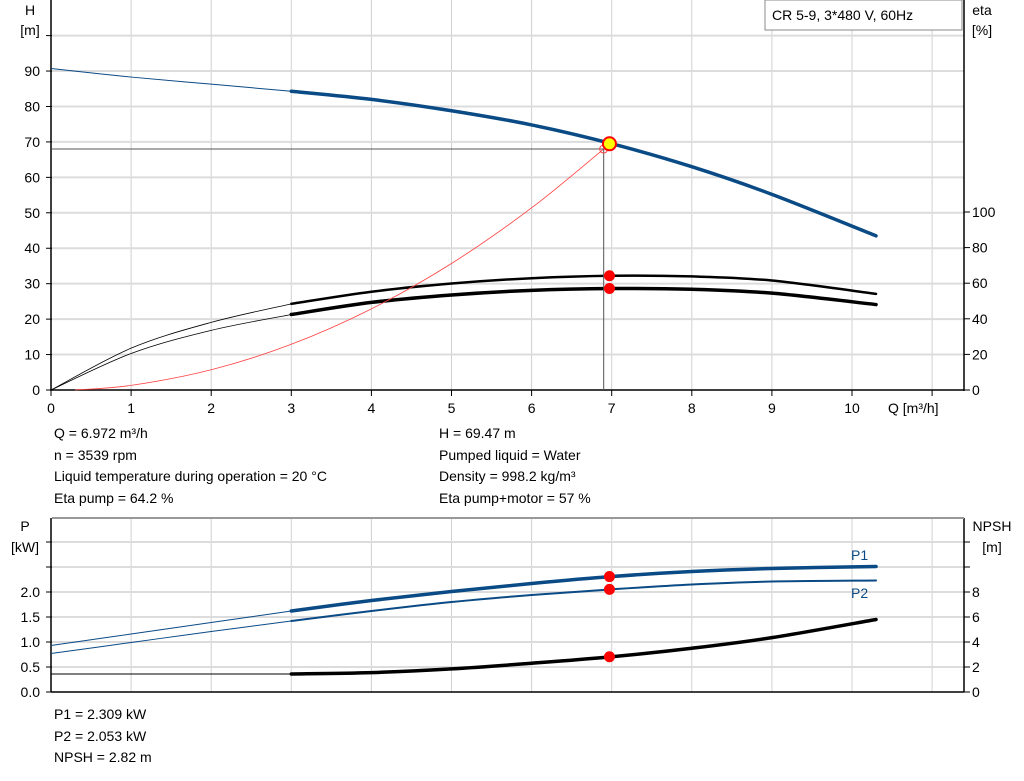 This screenshot has height=781, width=1024. I want to click on head-curve-thin, so click(171, 80).